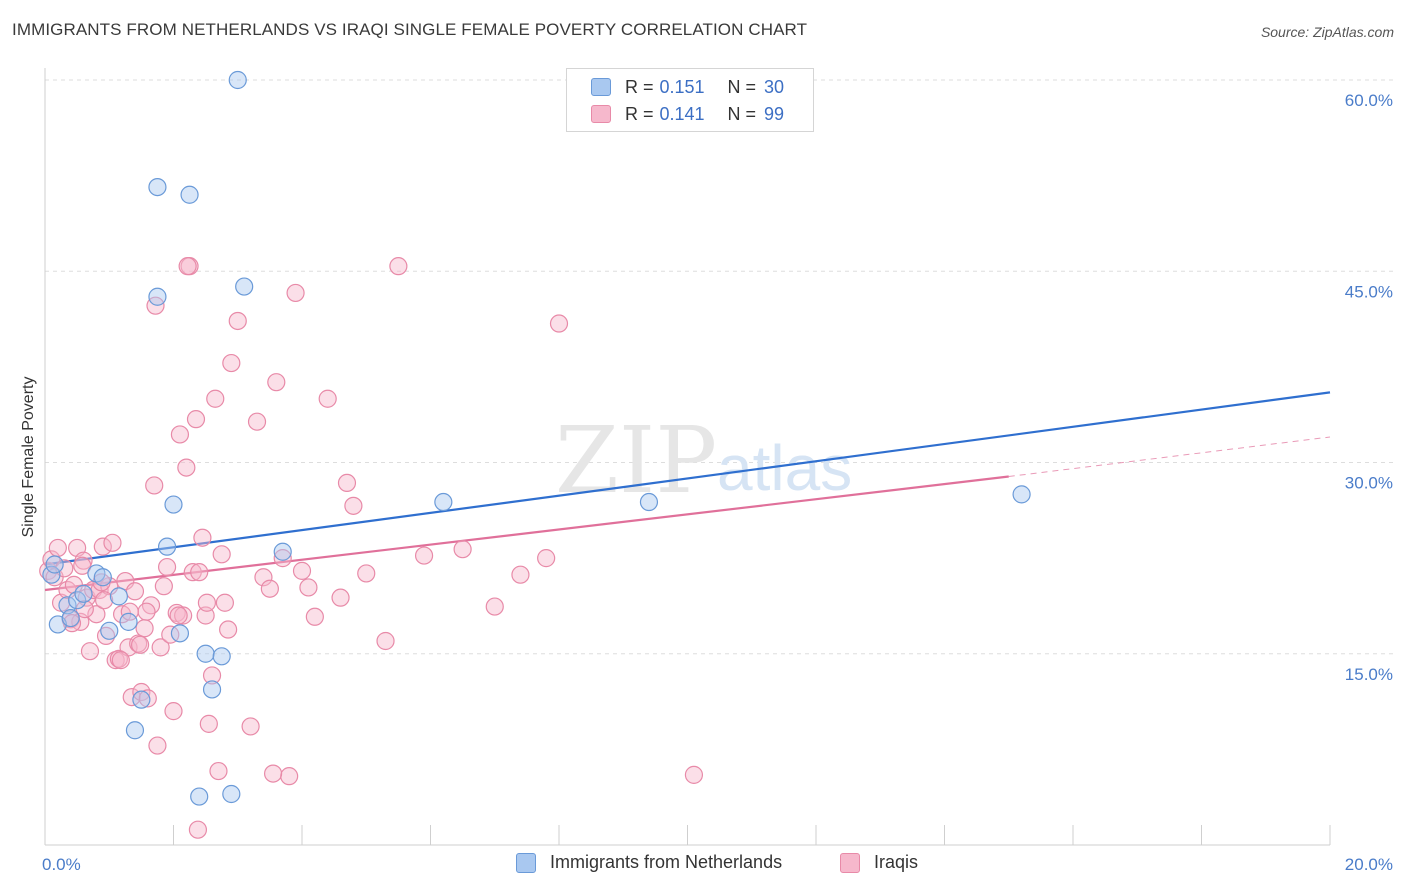 The width and height of the screenshot is (1406, 892). I want to click on legend-item-iraqis: Iraqis, so click(879, 862).